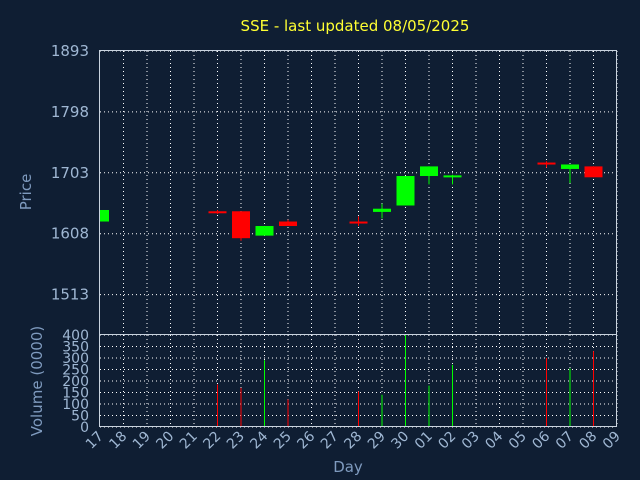 This screenshot has width=640, height=480. Describe the element at coordinates (75, 382) in the screenshot. I see `volume-tick-label: 200` at that location.